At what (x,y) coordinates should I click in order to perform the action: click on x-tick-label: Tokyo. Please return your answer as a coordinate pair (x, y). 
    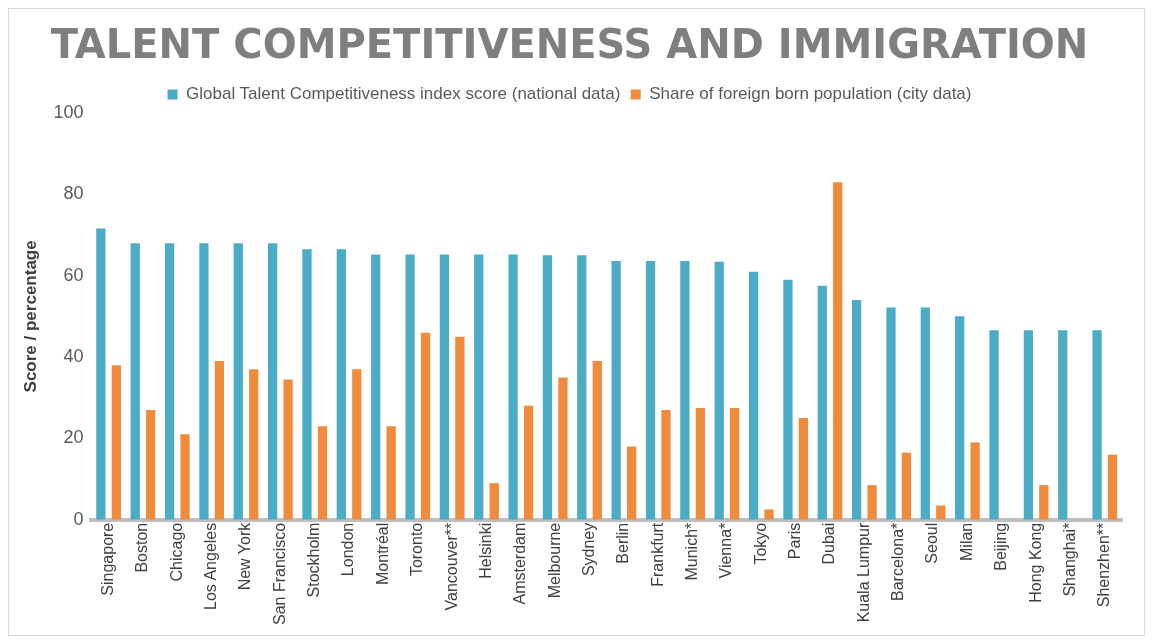
    Looking at the image, I should click on (760, 543).